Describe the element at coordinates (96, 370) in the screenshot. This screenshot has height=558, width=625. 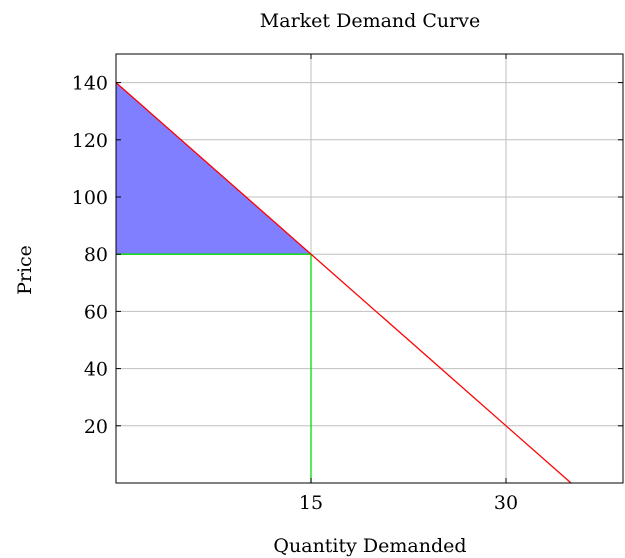
I see `y-tick-label: 40` at that location.